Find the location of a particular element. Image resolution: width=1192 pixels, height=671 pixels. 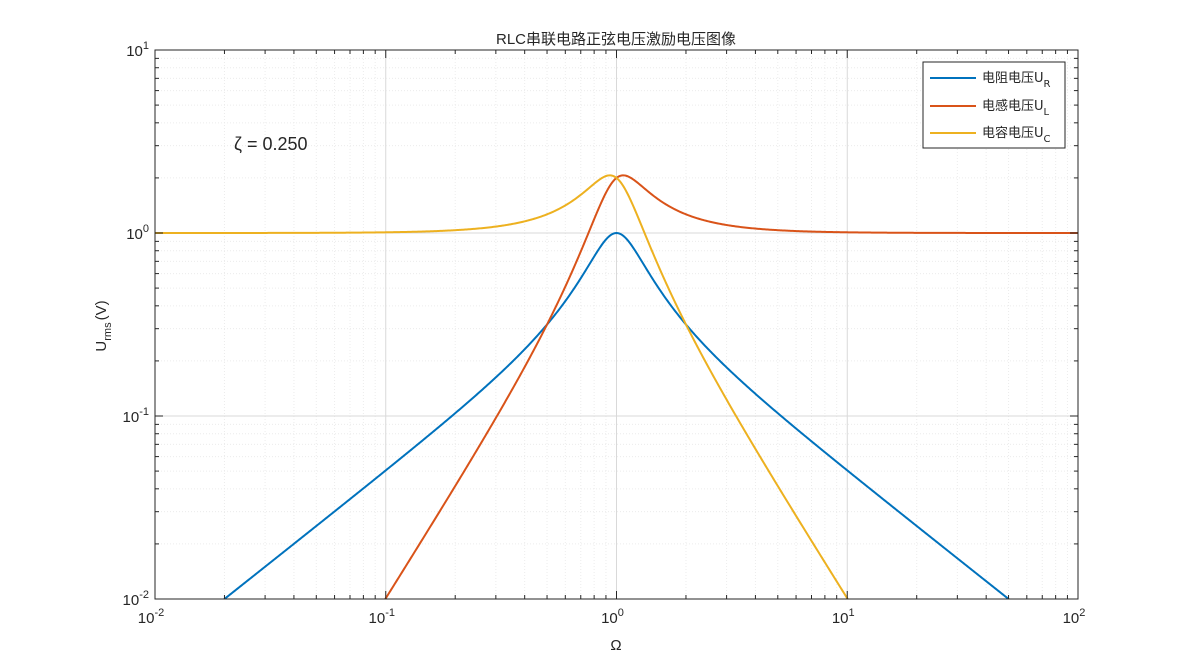

y-tick-label: 10⁻¹ is located at coordinates (136, 416).